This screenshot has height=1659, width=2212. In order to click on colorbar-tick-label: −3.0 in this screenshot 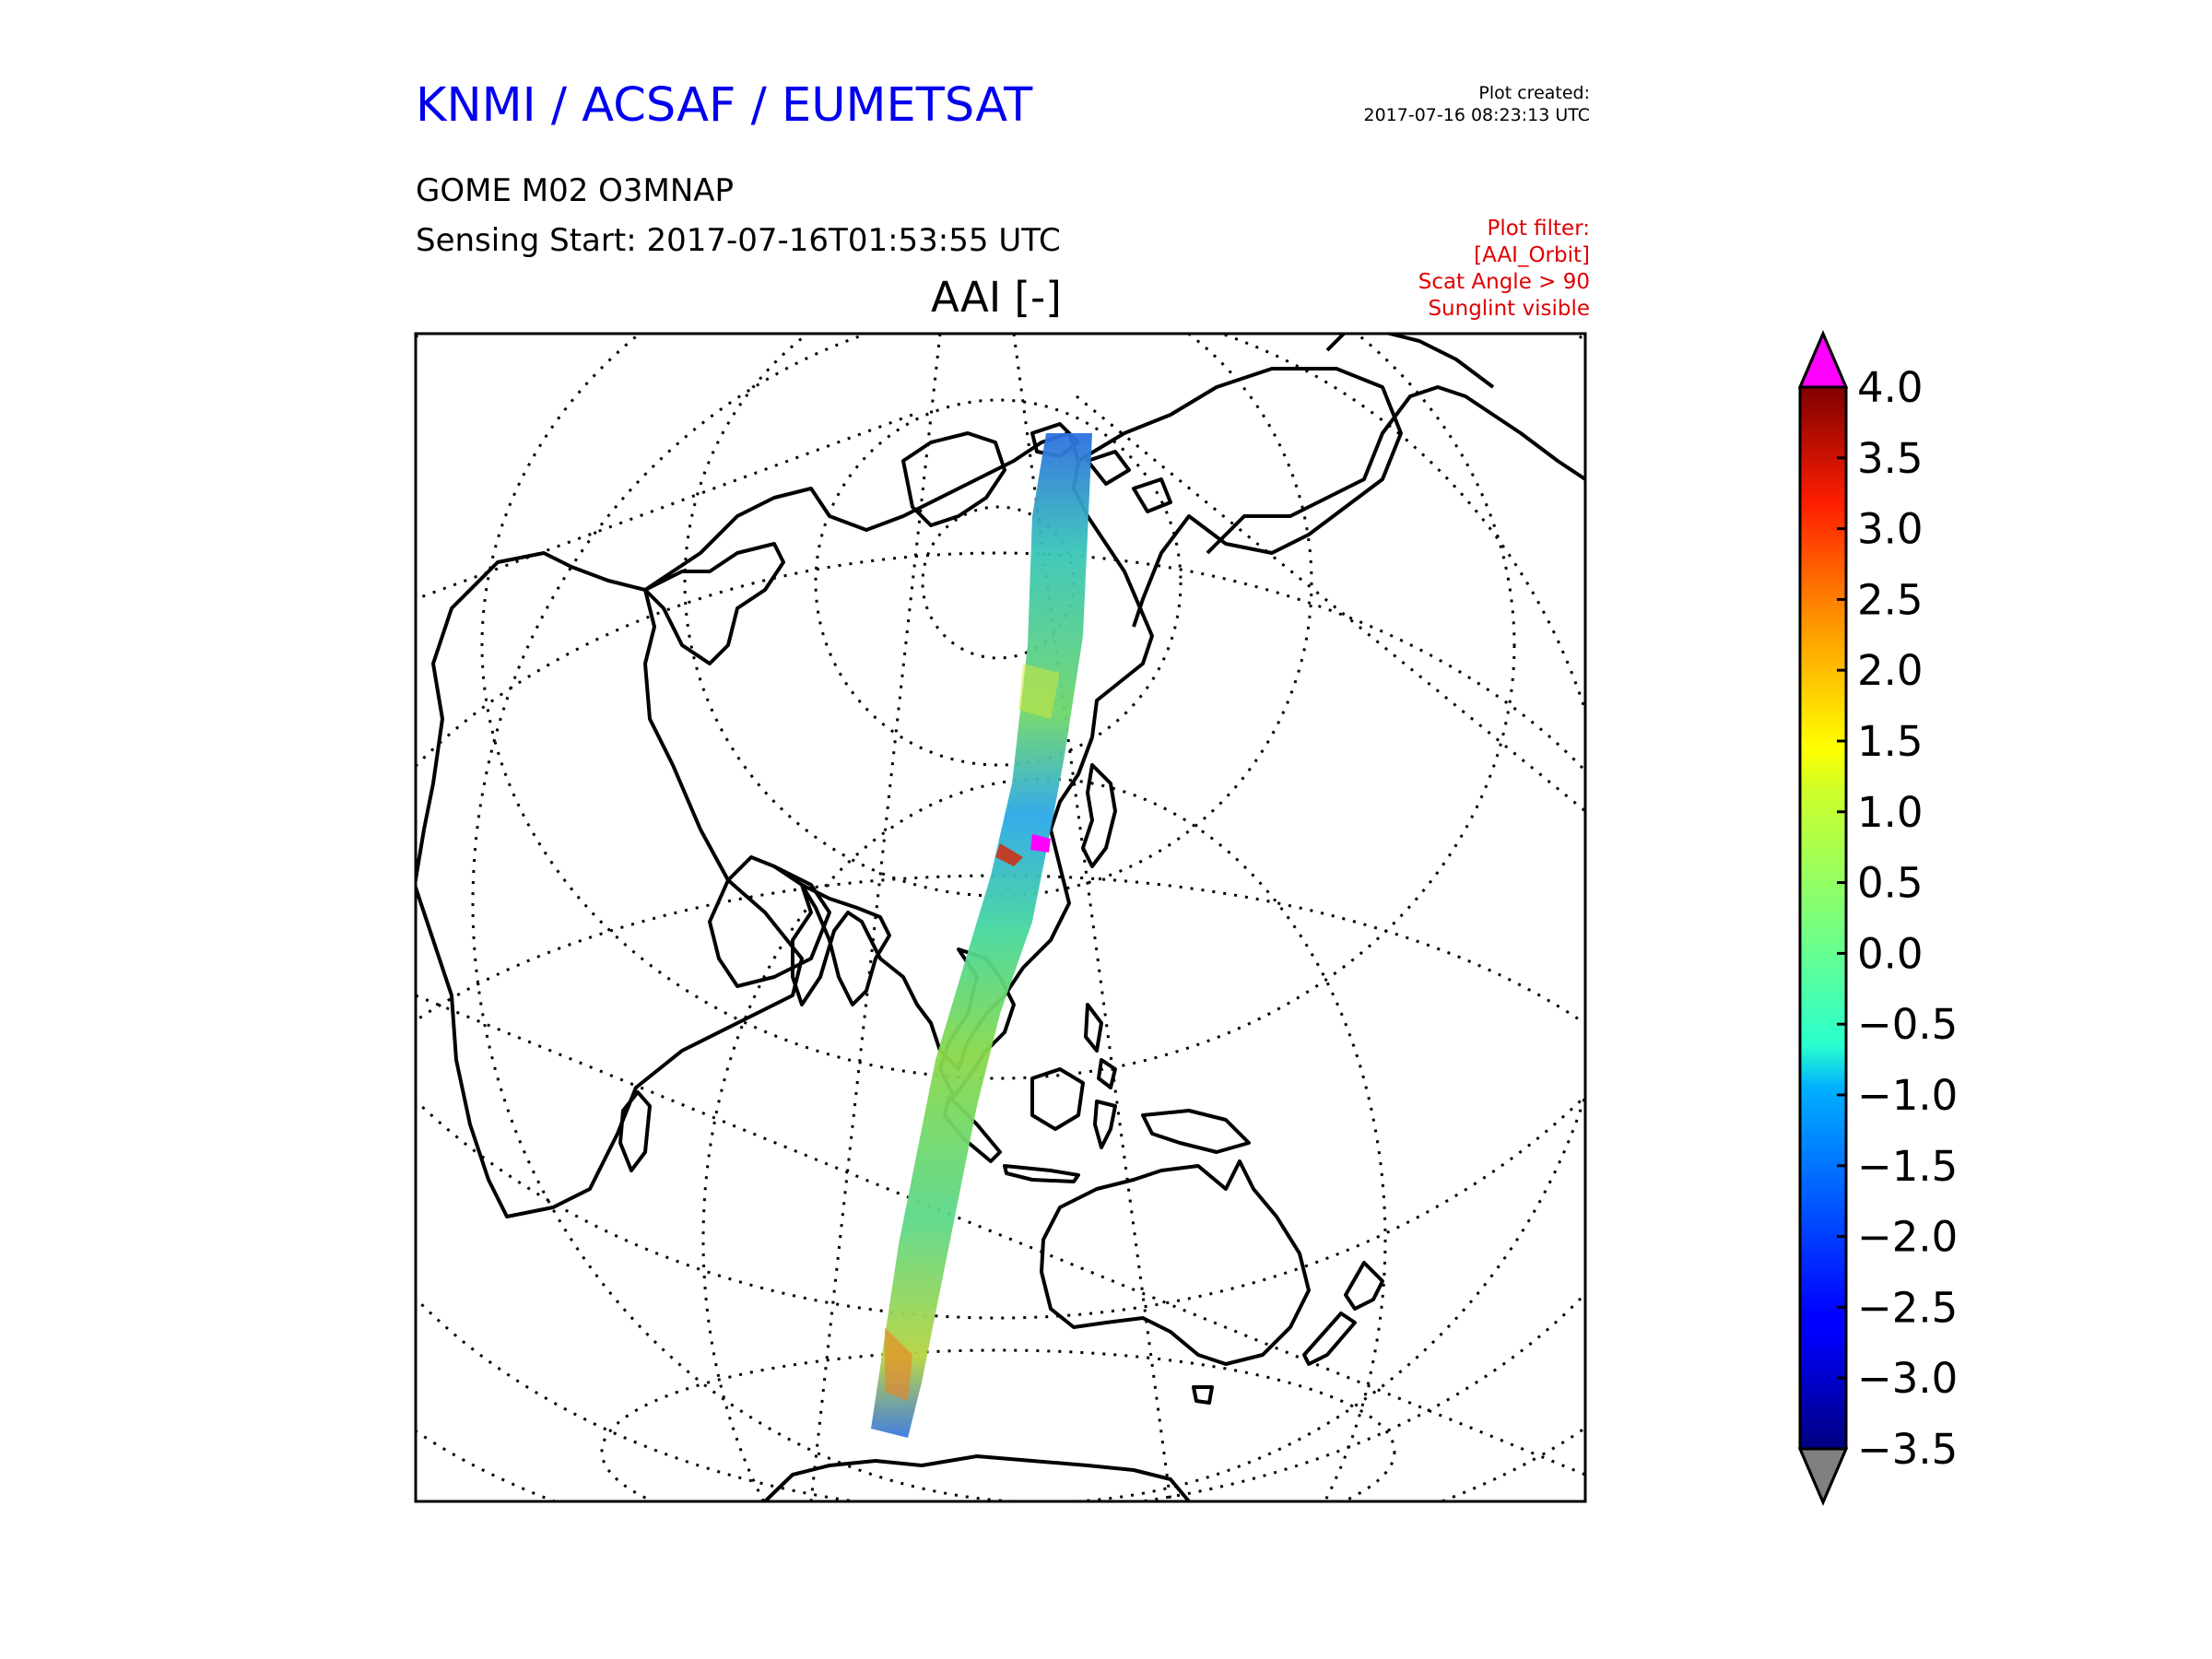, I will do `click(1907, 1378)`.